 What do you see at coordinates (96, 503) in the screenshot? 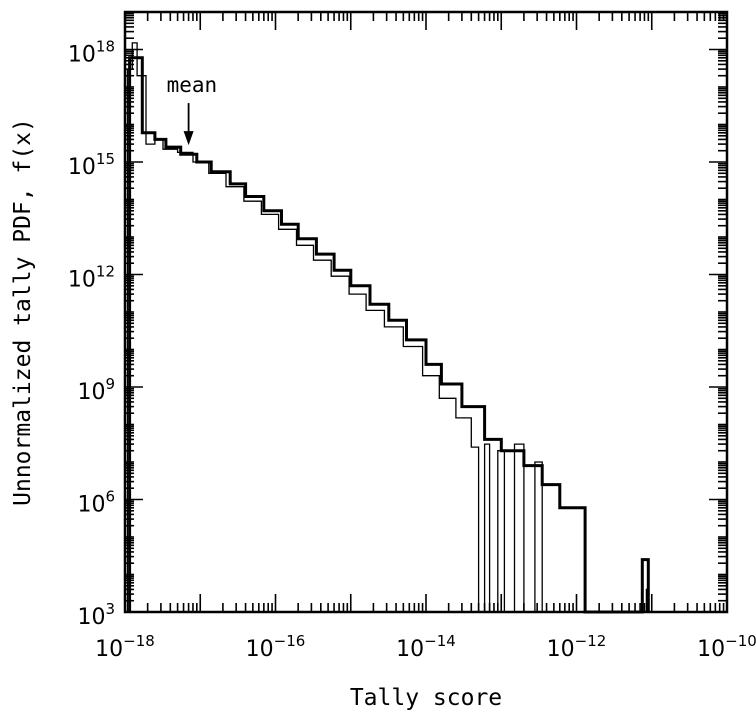
I see `y-tick-label: 10⁶` at bounding box center [96, 503].